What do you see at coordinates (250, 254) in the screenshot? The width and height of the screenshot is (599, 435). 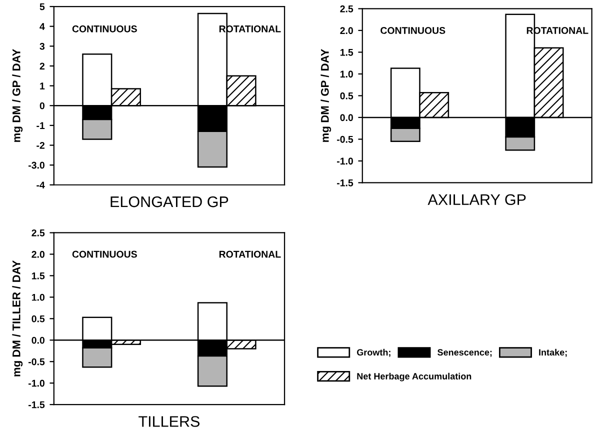 I see `annotation: ROTATIONAL` at bounding box center [250, 254].